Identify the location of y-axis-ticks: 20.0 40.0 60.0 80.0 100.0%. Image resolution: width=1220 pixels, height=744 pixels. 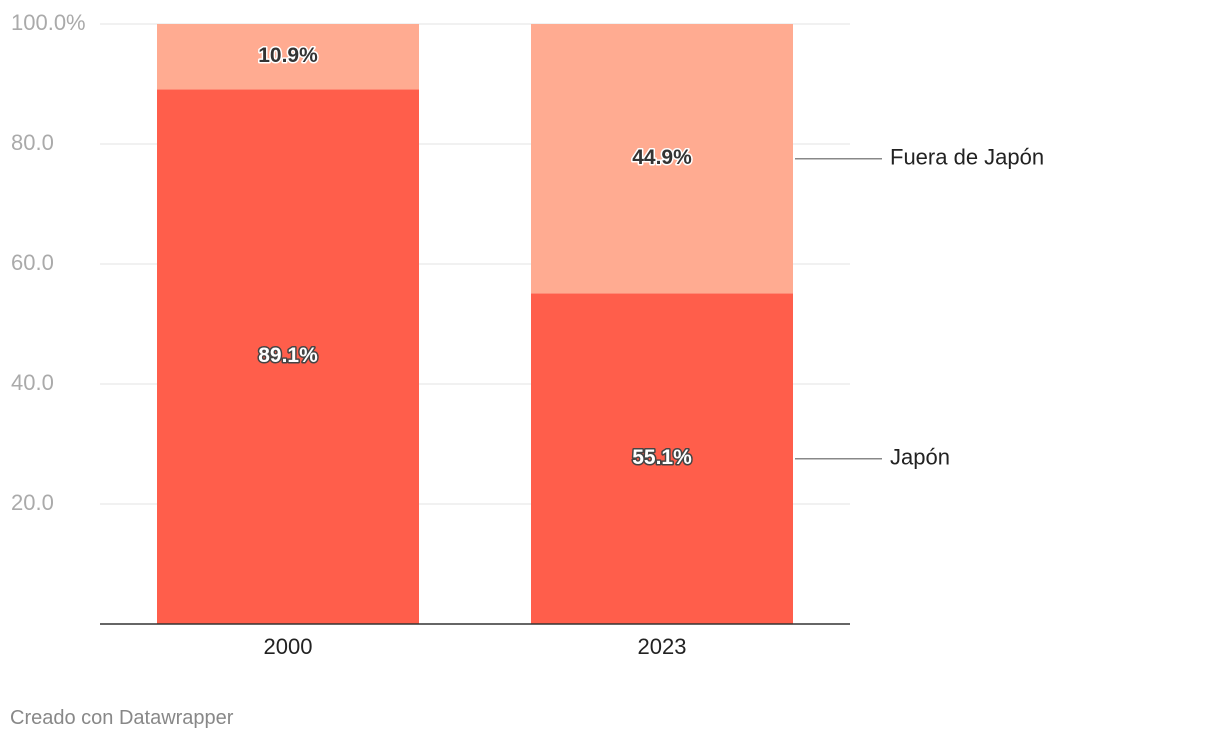
(48, 262).